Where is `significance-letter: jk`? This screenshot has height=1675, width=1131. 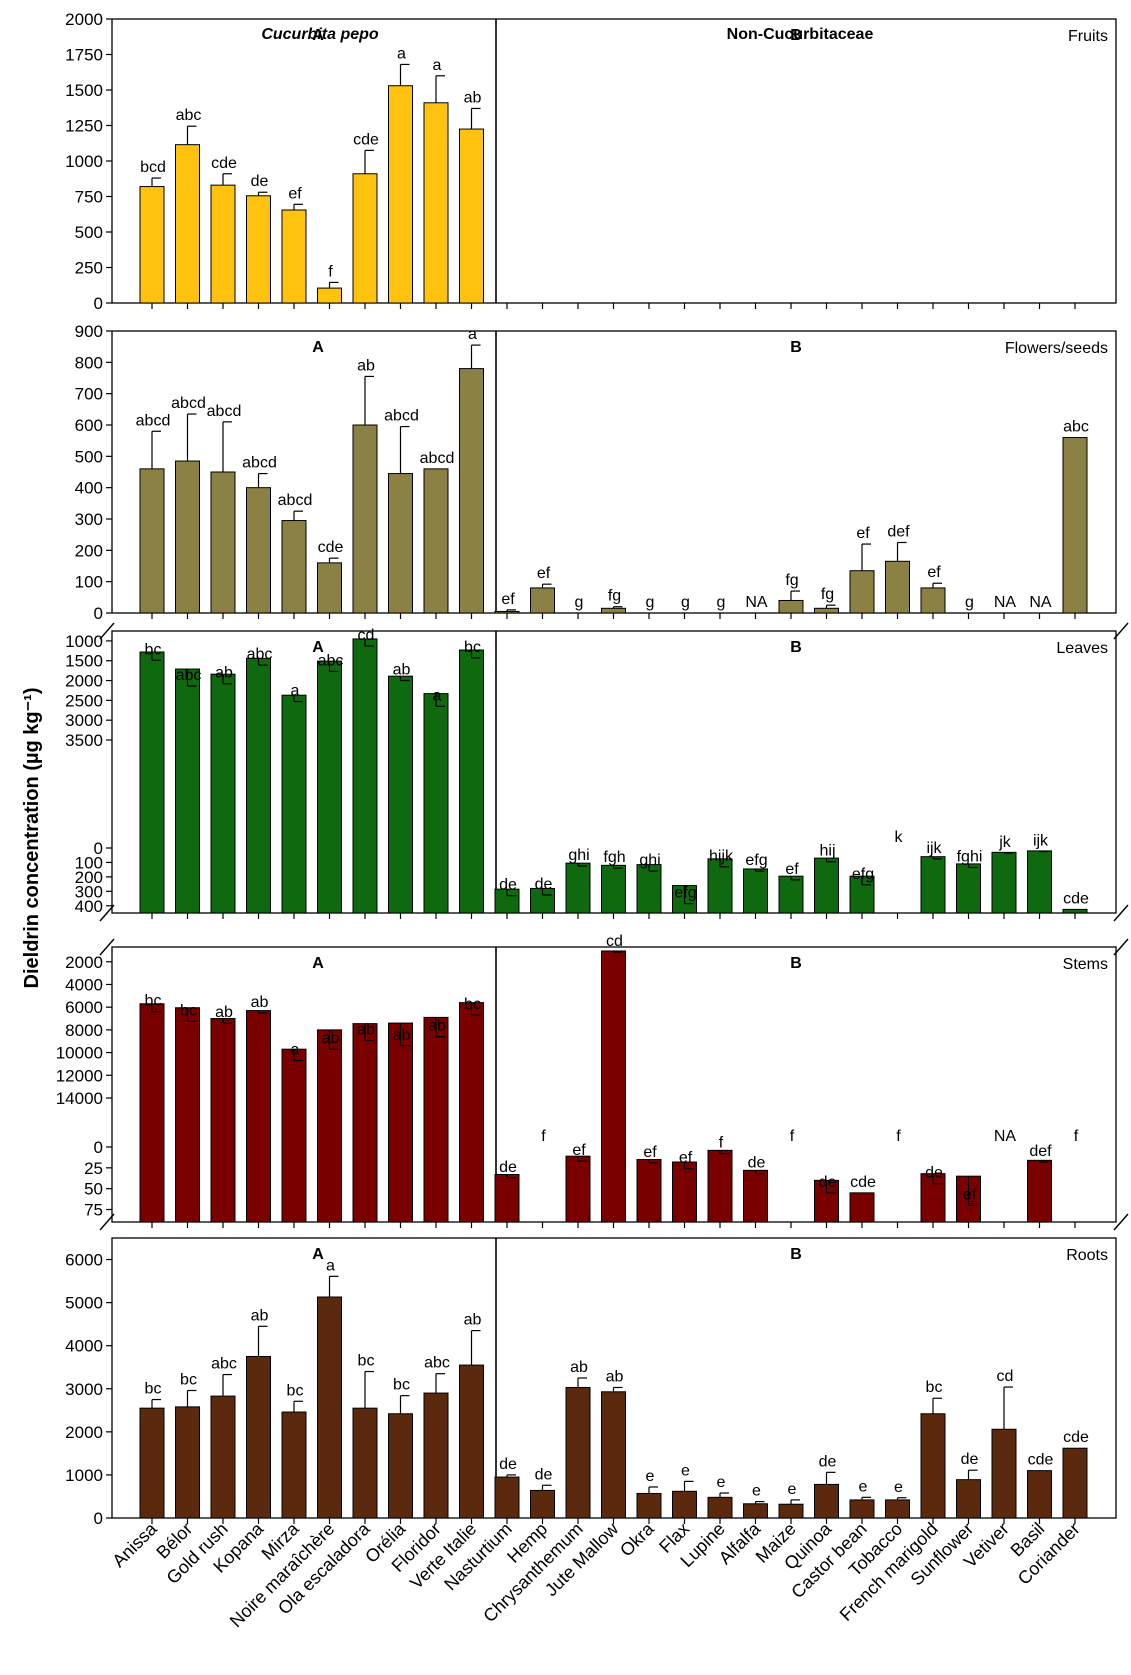 significance-letter: jk is located at coordinates (1005, 842).